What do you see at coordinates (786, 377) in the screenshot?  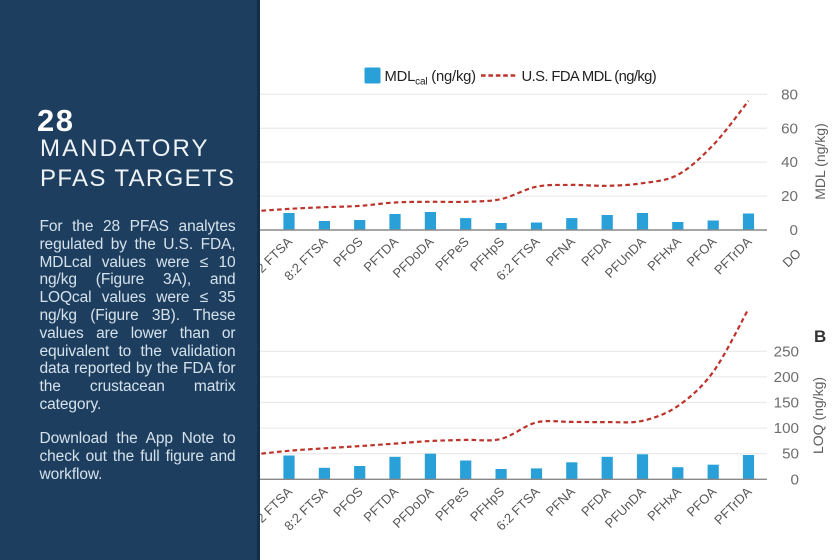 I see `svg-text: 200` at bounding box center [786, 377].